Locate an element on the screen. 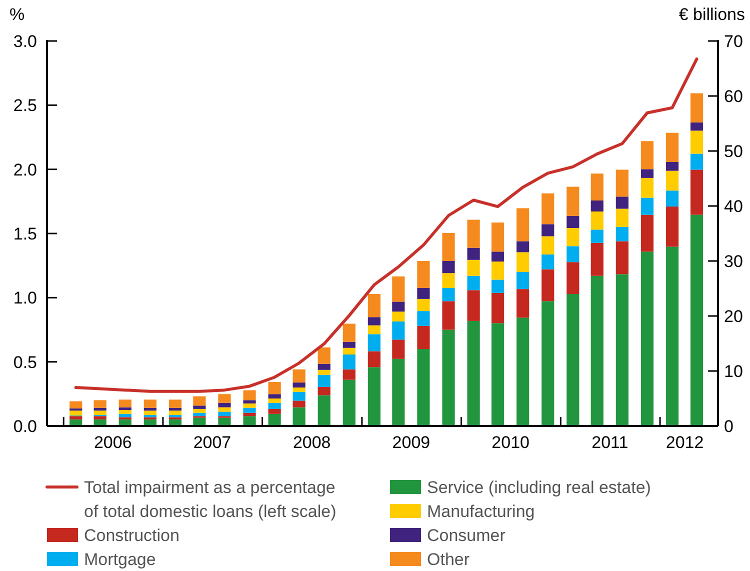  y-tick-label: 2.5 is located at coordinates (25, 106).